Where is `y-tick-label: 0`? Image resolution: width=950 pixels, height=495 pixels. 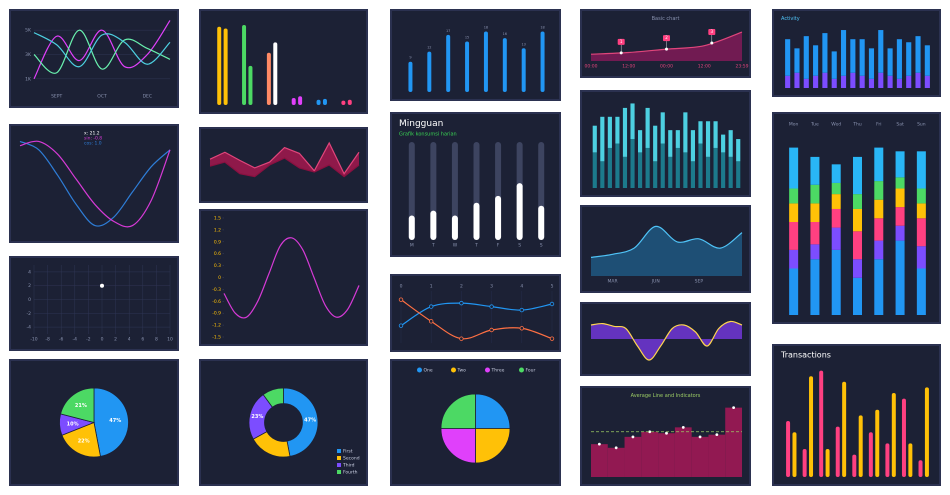
y-tick-label: 0 is located at coordinates (219, 278).